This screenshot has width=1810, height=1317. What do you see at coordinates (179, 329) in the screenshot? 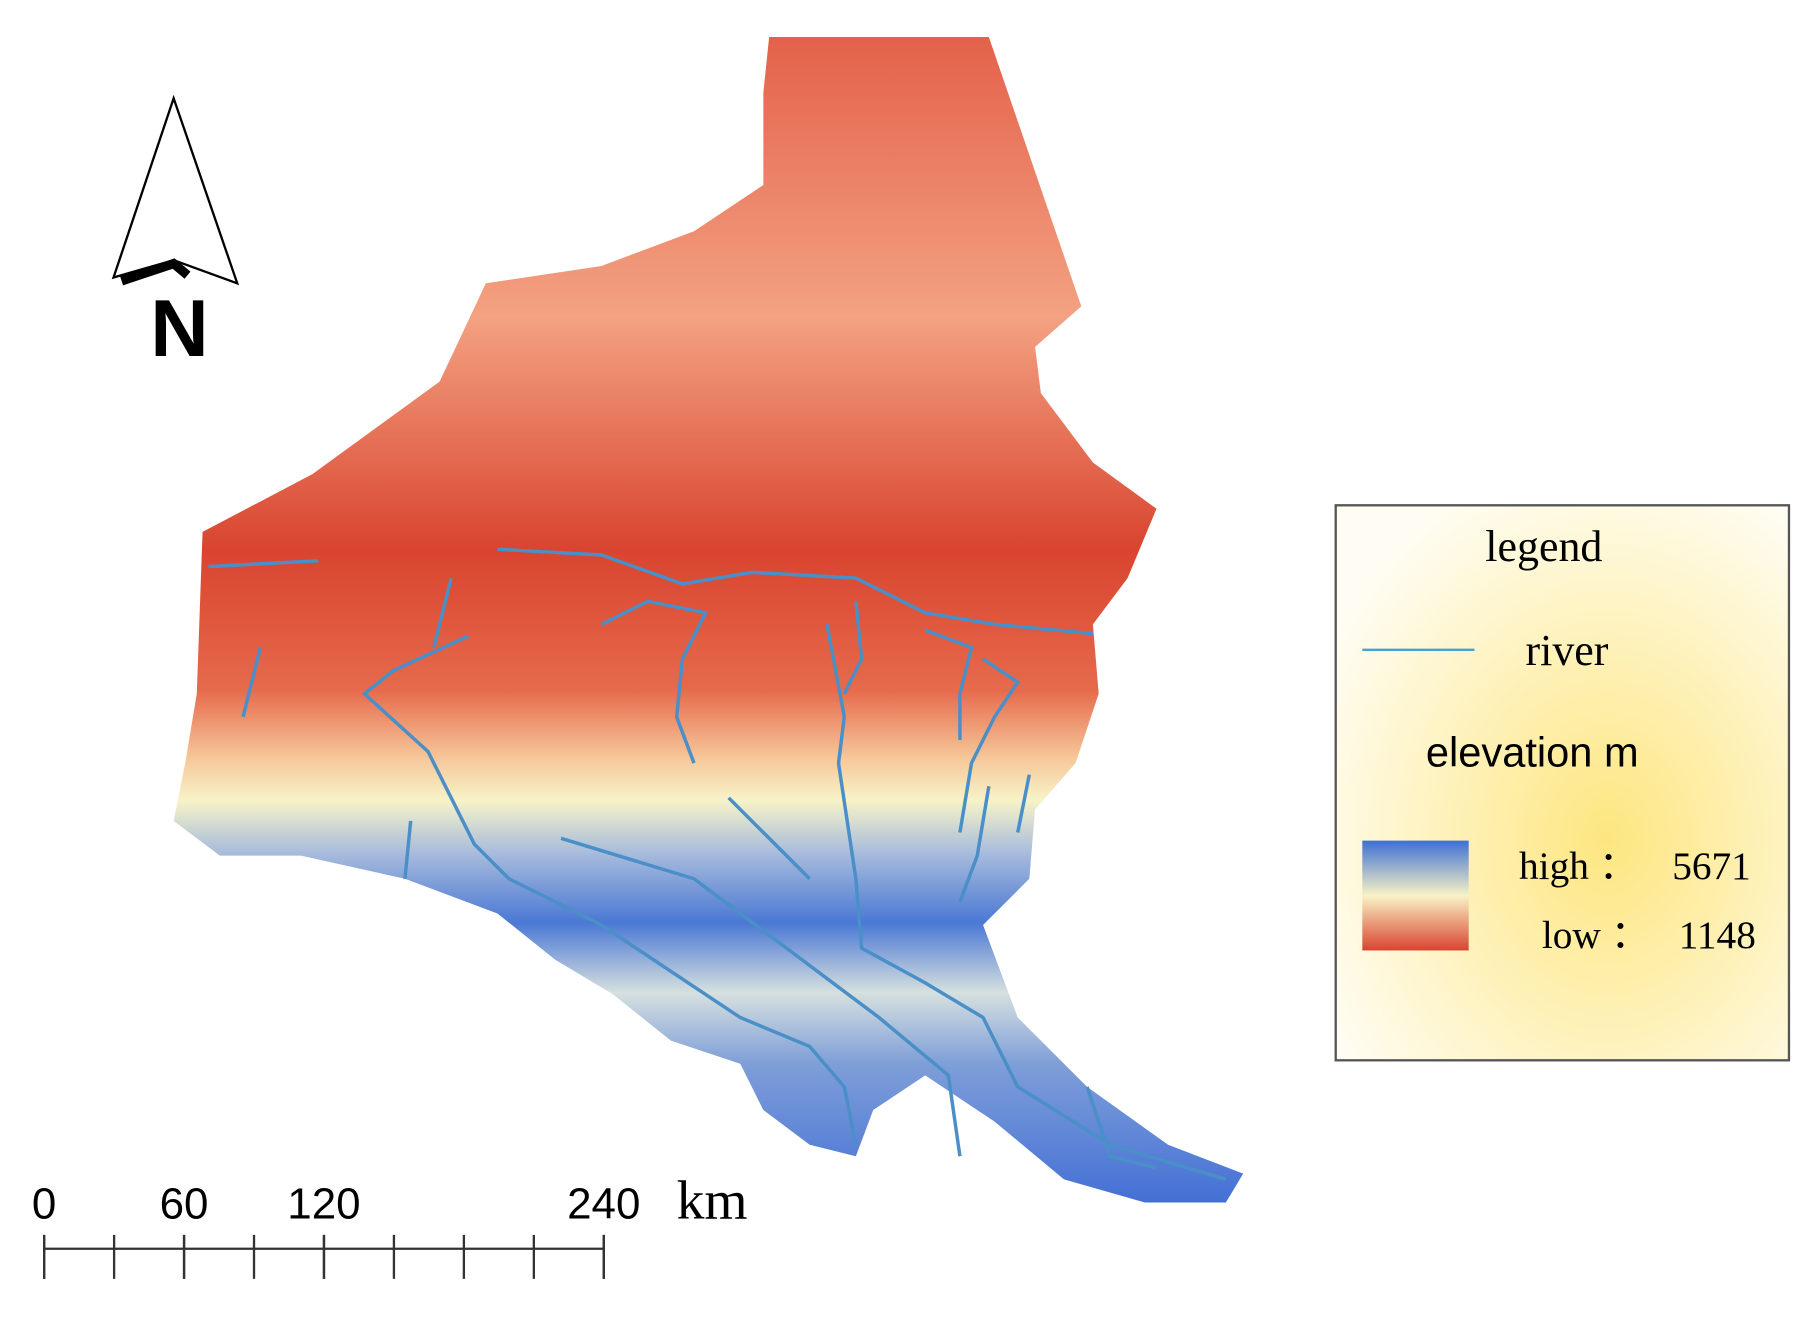
I see `north-label: N` at bounding box center [179, 329].